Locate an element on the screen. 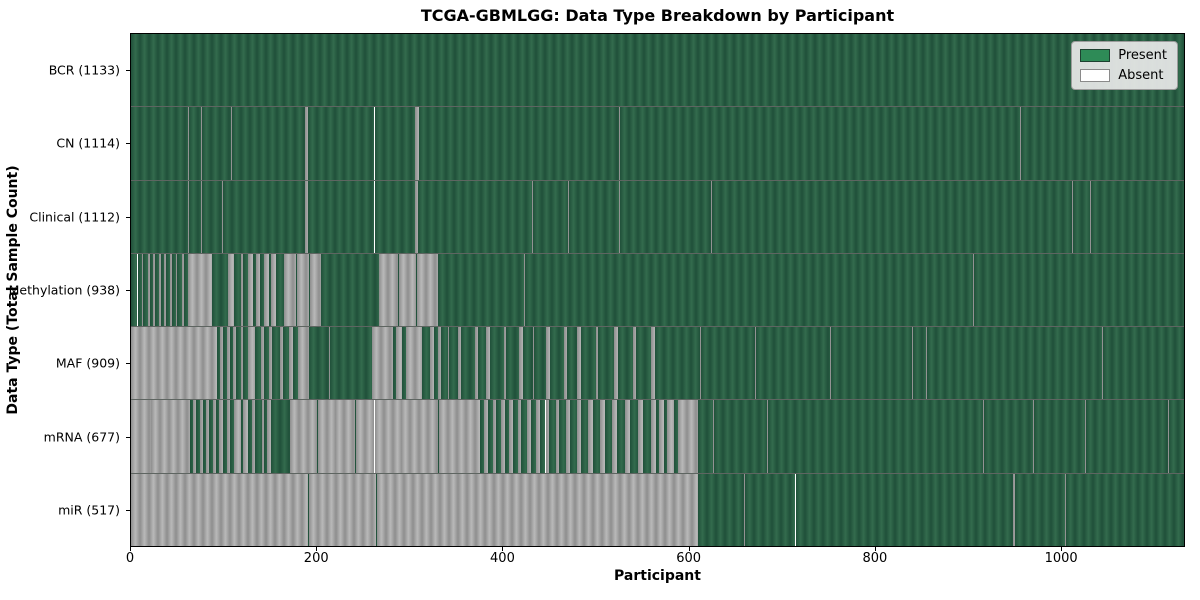 The image size is (1200, 600). xtick-label-200: 200 is located at coordinates (316, 558).